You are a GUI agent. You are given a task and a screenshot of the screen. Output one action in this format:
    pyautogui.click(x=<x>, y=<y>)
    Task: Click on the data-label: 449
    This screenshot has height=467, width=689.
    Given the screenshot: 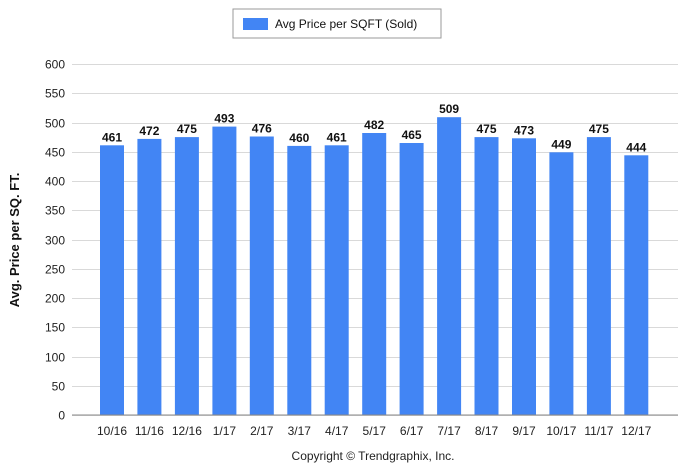 What is the action you would take?
    pyautogui.click(x=561, y=144)
    